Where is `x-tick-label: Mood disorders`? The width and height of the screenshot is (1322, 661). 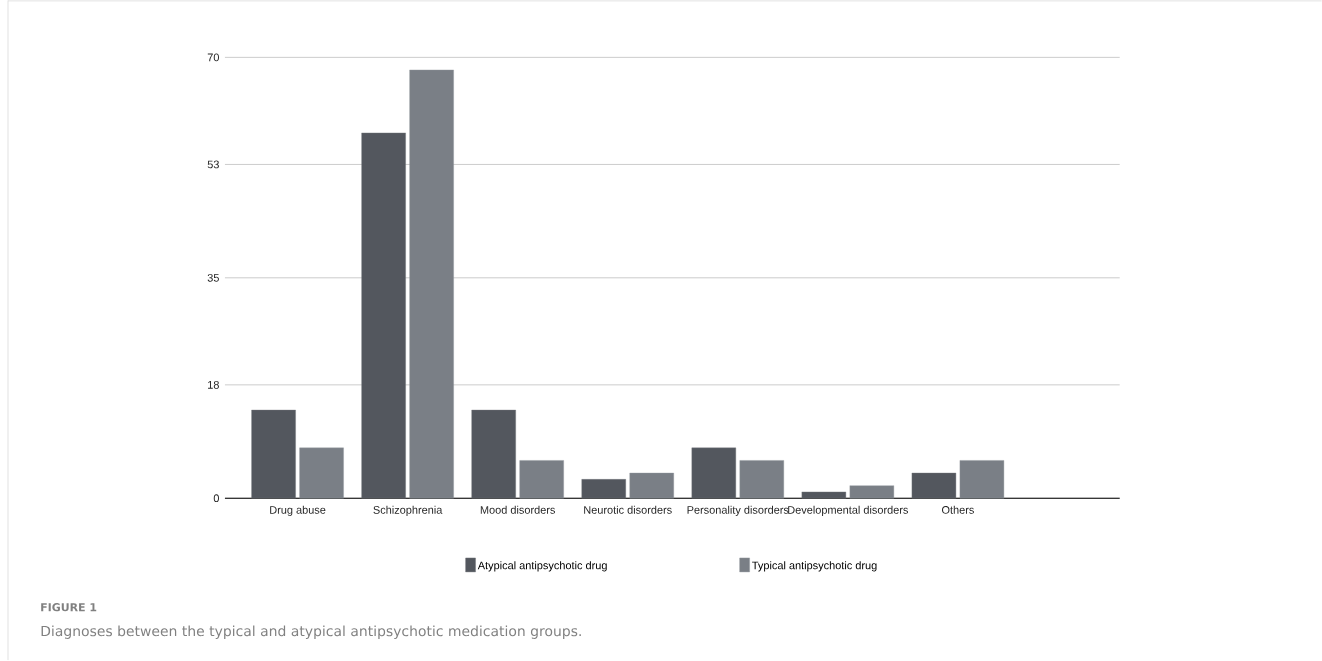 x-tick-label: Mood disorders is located at coordinates (518, 510).